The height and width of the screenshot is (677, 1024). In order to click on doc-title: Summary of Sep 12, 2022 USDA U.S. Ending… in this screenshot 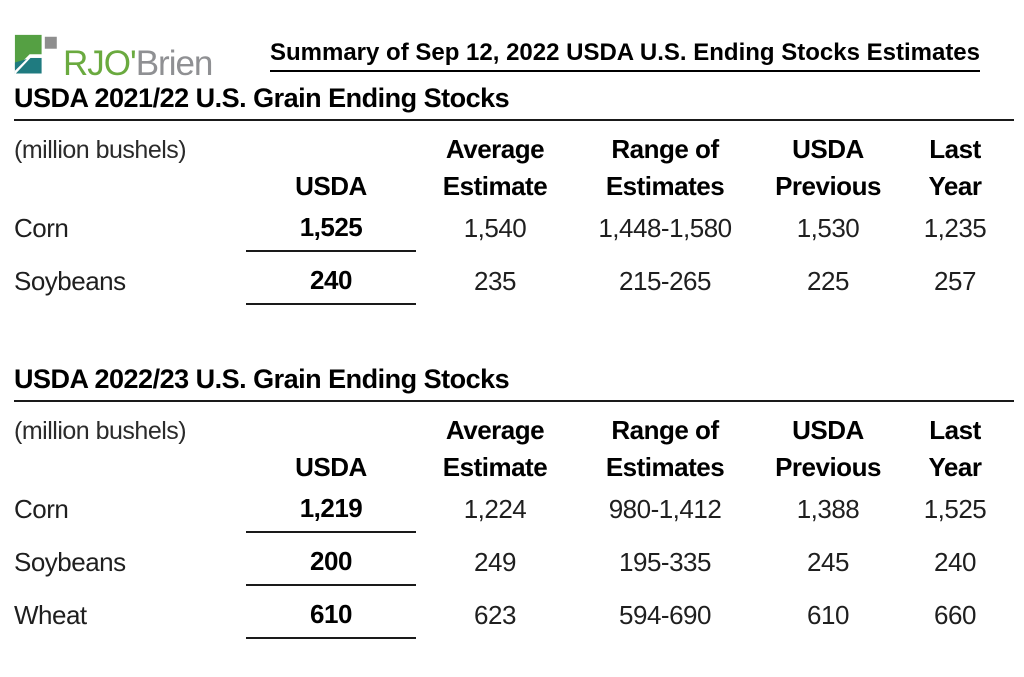, I will do `click(624, 55)`.